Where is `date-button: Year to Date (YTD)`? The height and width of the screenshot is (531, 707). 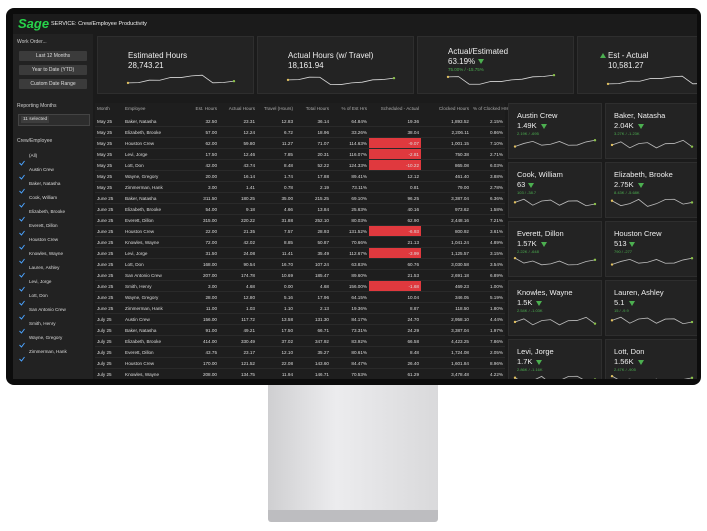
date-button: Year to Date (YTD) is located at coordinates (53, 70).